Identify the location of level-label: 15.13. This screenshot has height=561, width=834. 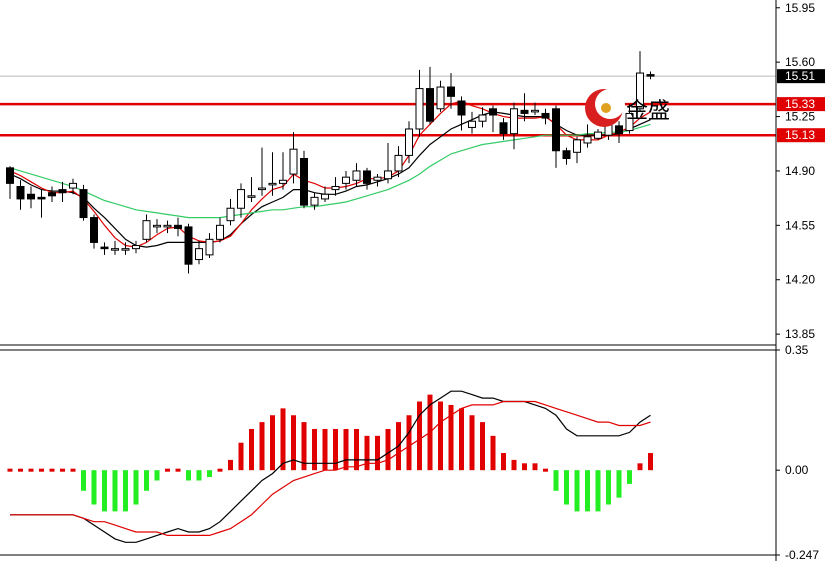
(800, 135).